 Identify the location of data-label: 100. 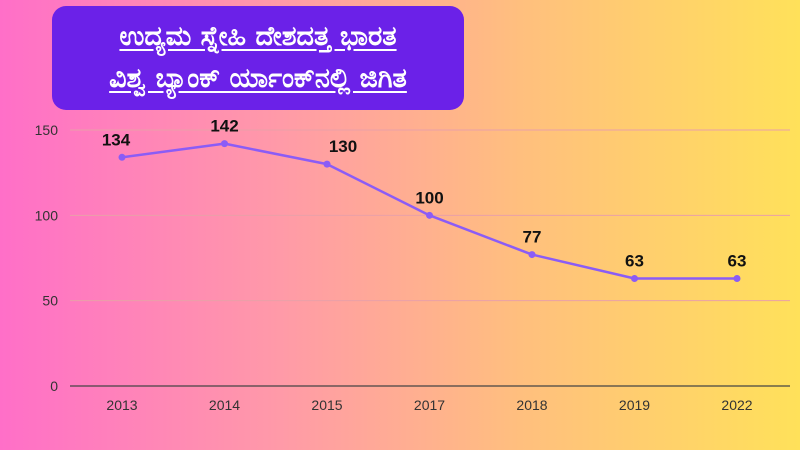
(429, 197).